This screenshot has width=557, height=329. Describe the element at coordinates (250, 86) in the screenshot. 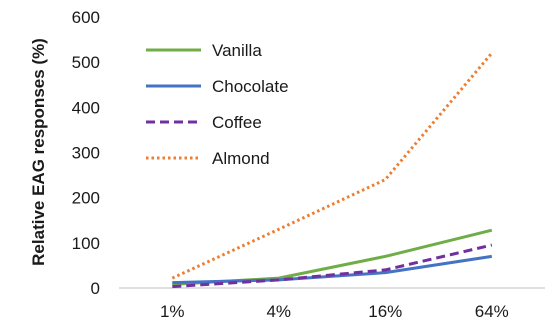

I see `legend-label-chocolate: Chocolate` at that location.